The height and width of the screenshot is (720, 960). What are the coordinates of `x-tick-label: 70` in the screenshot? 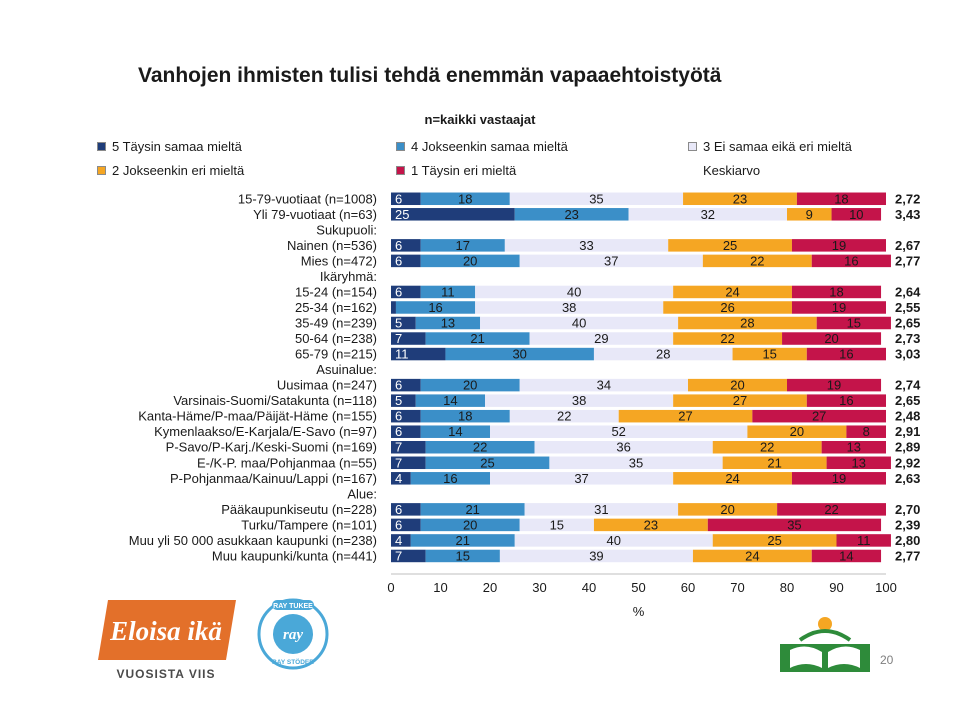 It's located at (737, 587).